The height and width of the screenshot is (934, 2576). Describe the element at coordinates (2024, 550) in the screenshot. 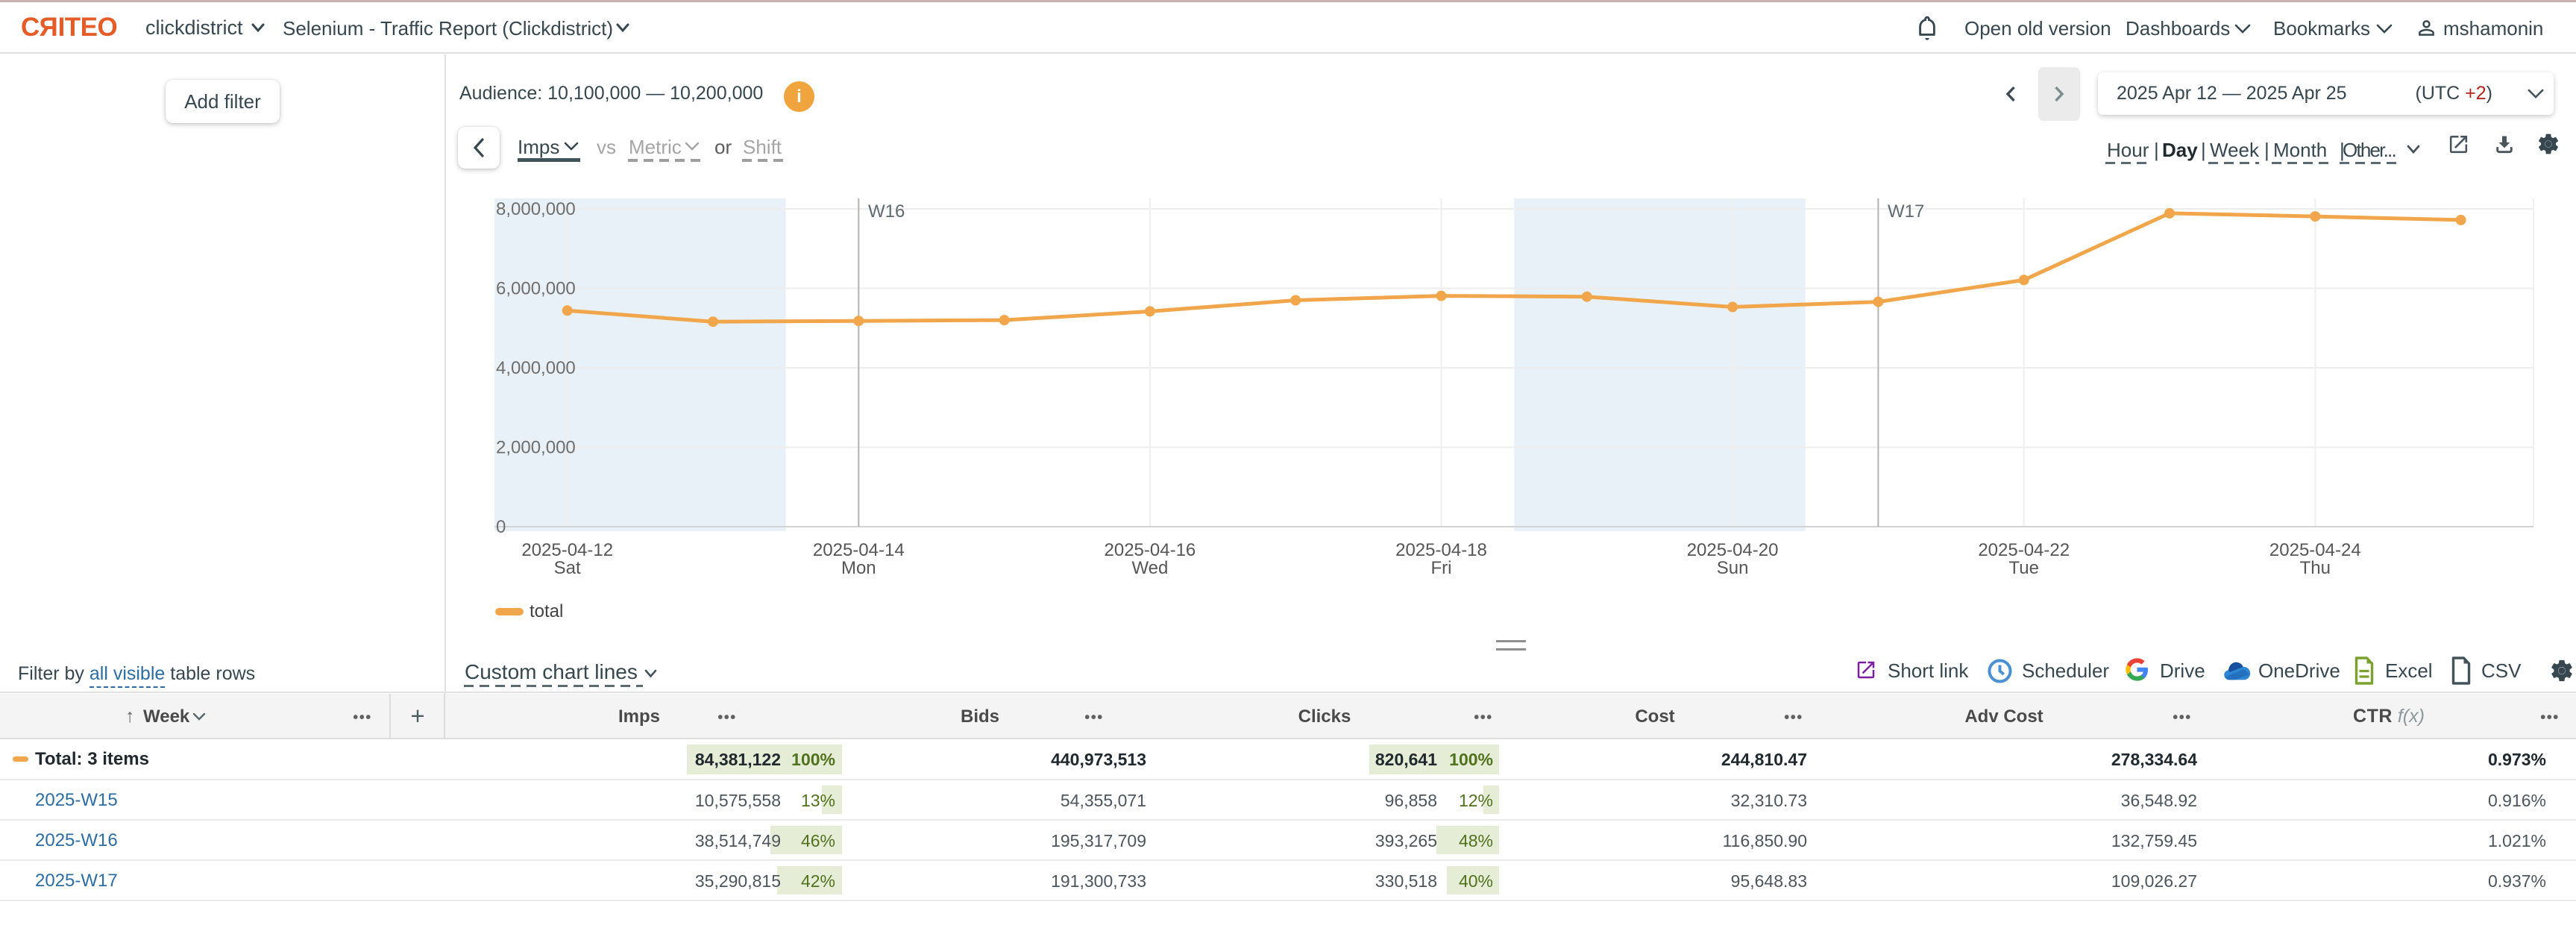

I see `svg-text: 2025-04-22` at that location.